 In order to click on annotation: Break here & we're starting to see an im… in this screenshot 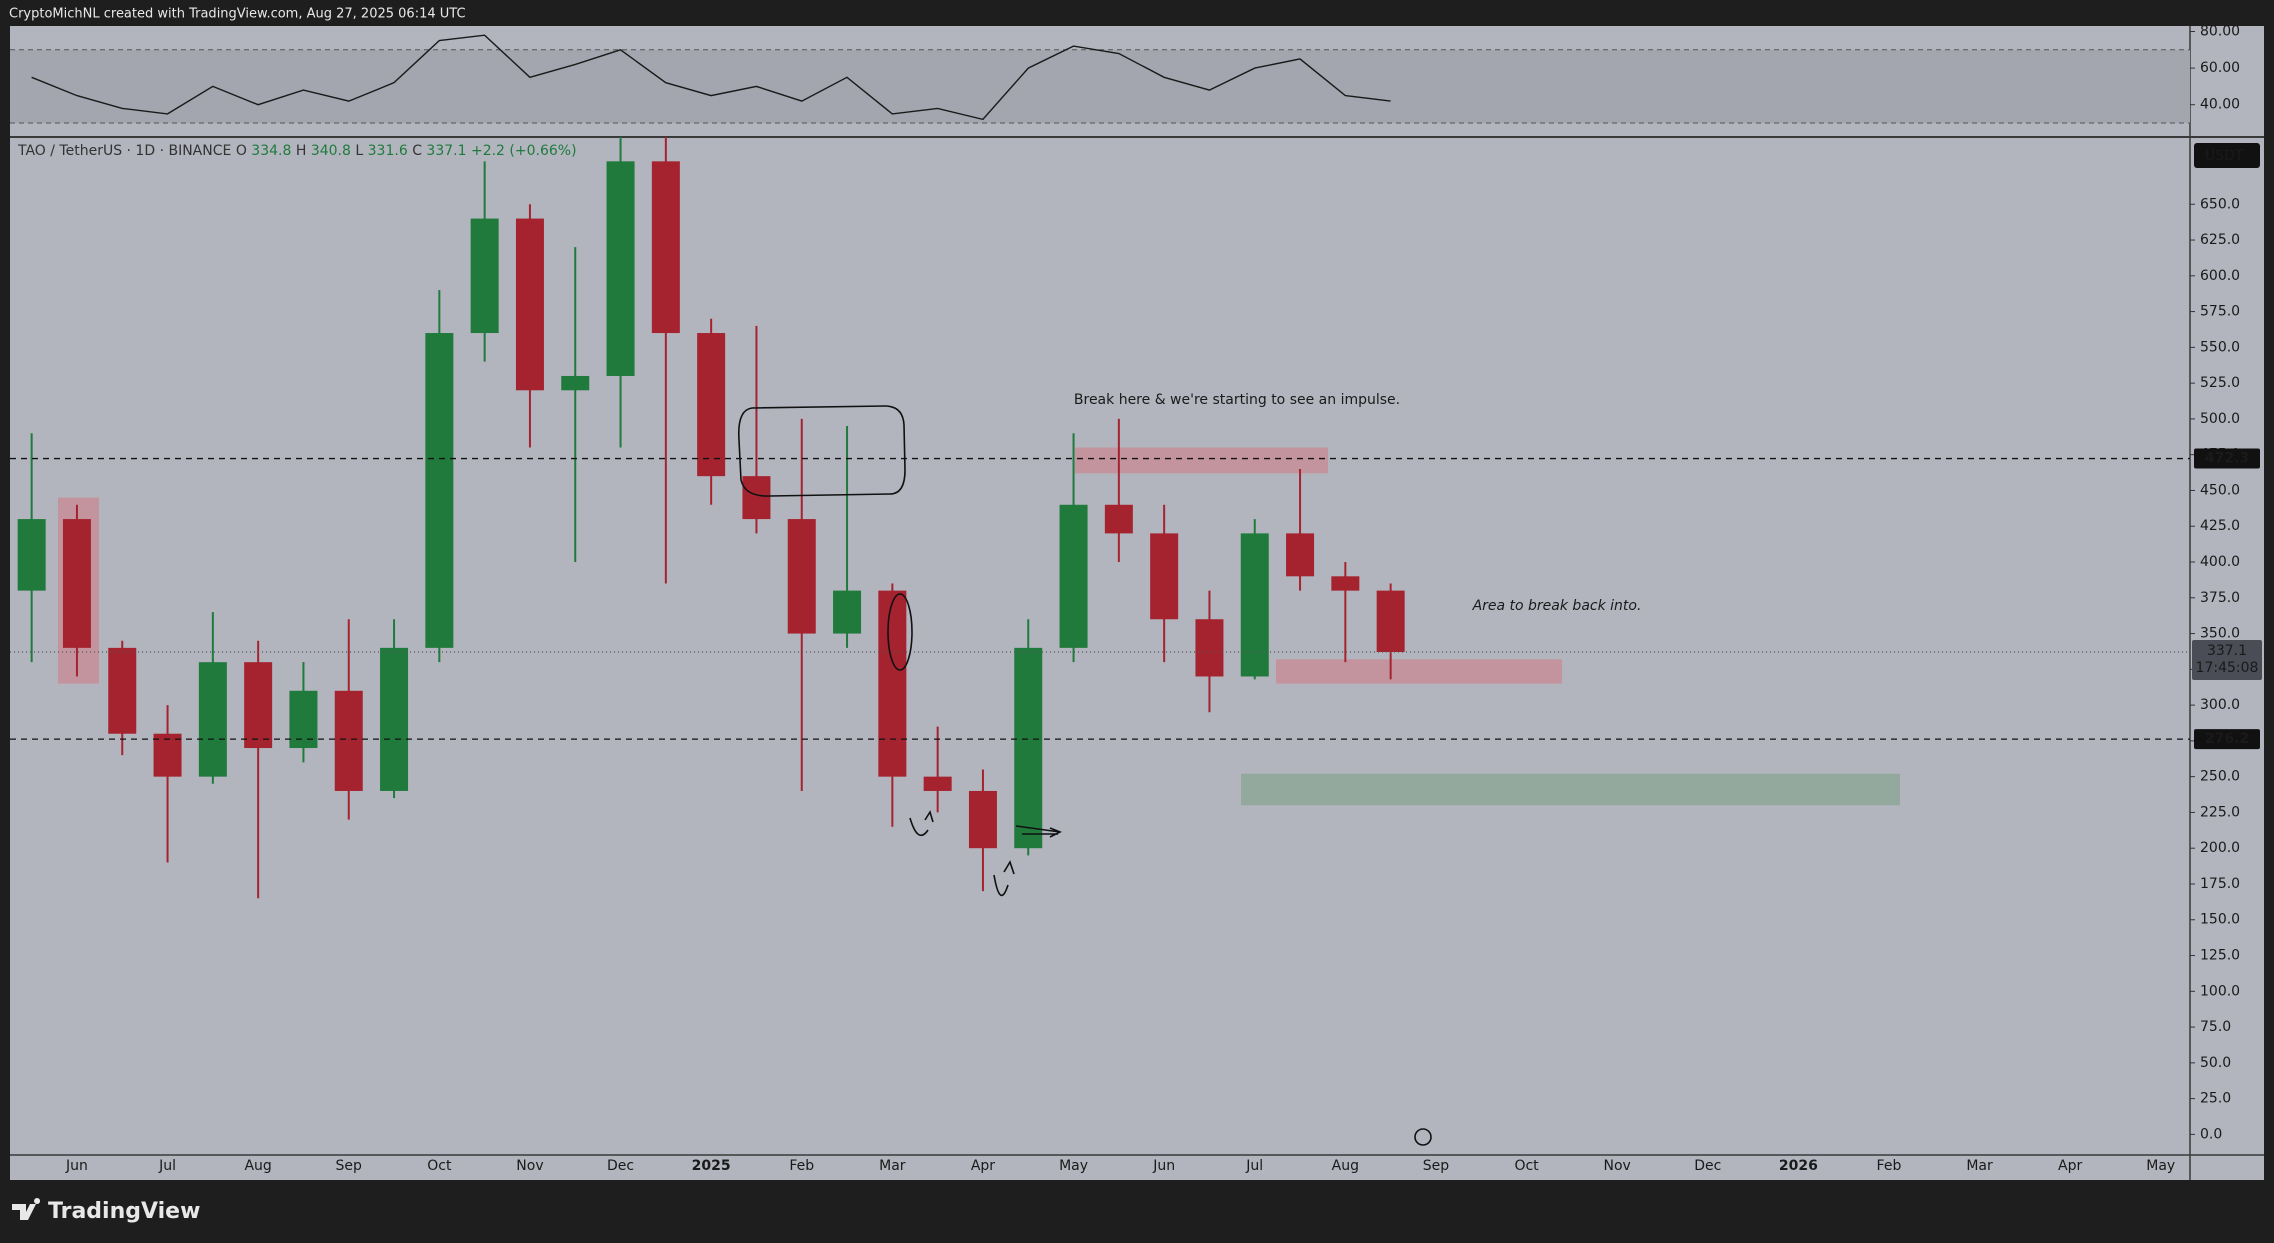, I will do `click(1237, 400)`.